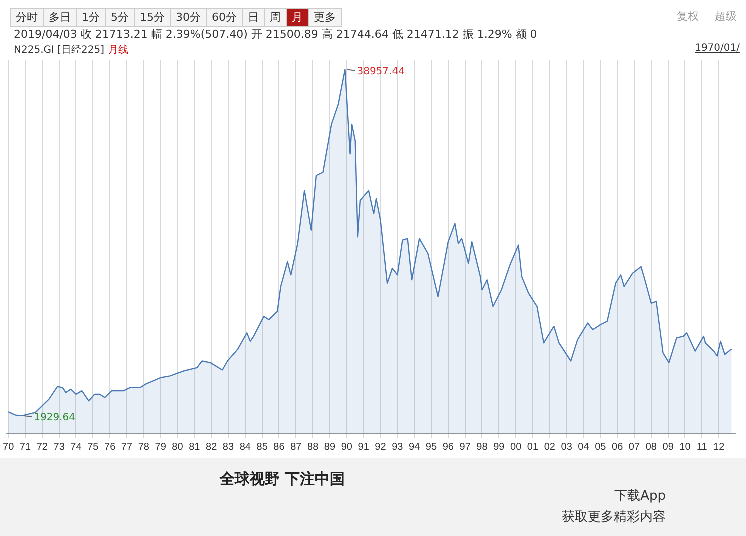 Image resolution: width=746 pixels, height=536 pixels. What do you see at coordinates (652, 447) in the screenshot?
I see `x-tick-label: 08` at bounding box center [652, 447].